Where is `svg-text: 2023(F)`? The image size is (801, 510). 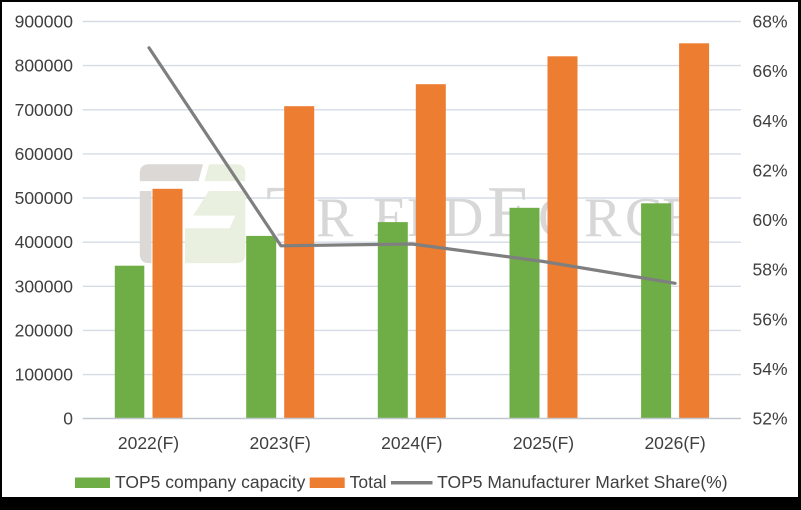 svg-text: 2023(F) is located at coordinates (280, 443).